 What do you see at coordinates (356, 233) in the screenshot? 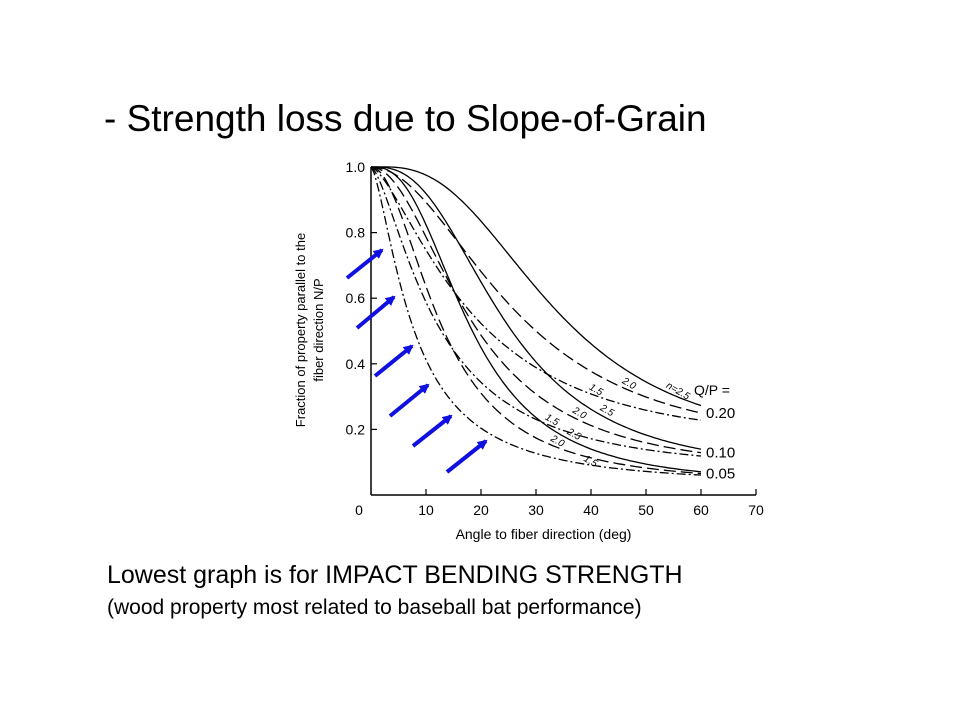
I see `y-tick-label: 0.8` at bounding box center [356, 233].